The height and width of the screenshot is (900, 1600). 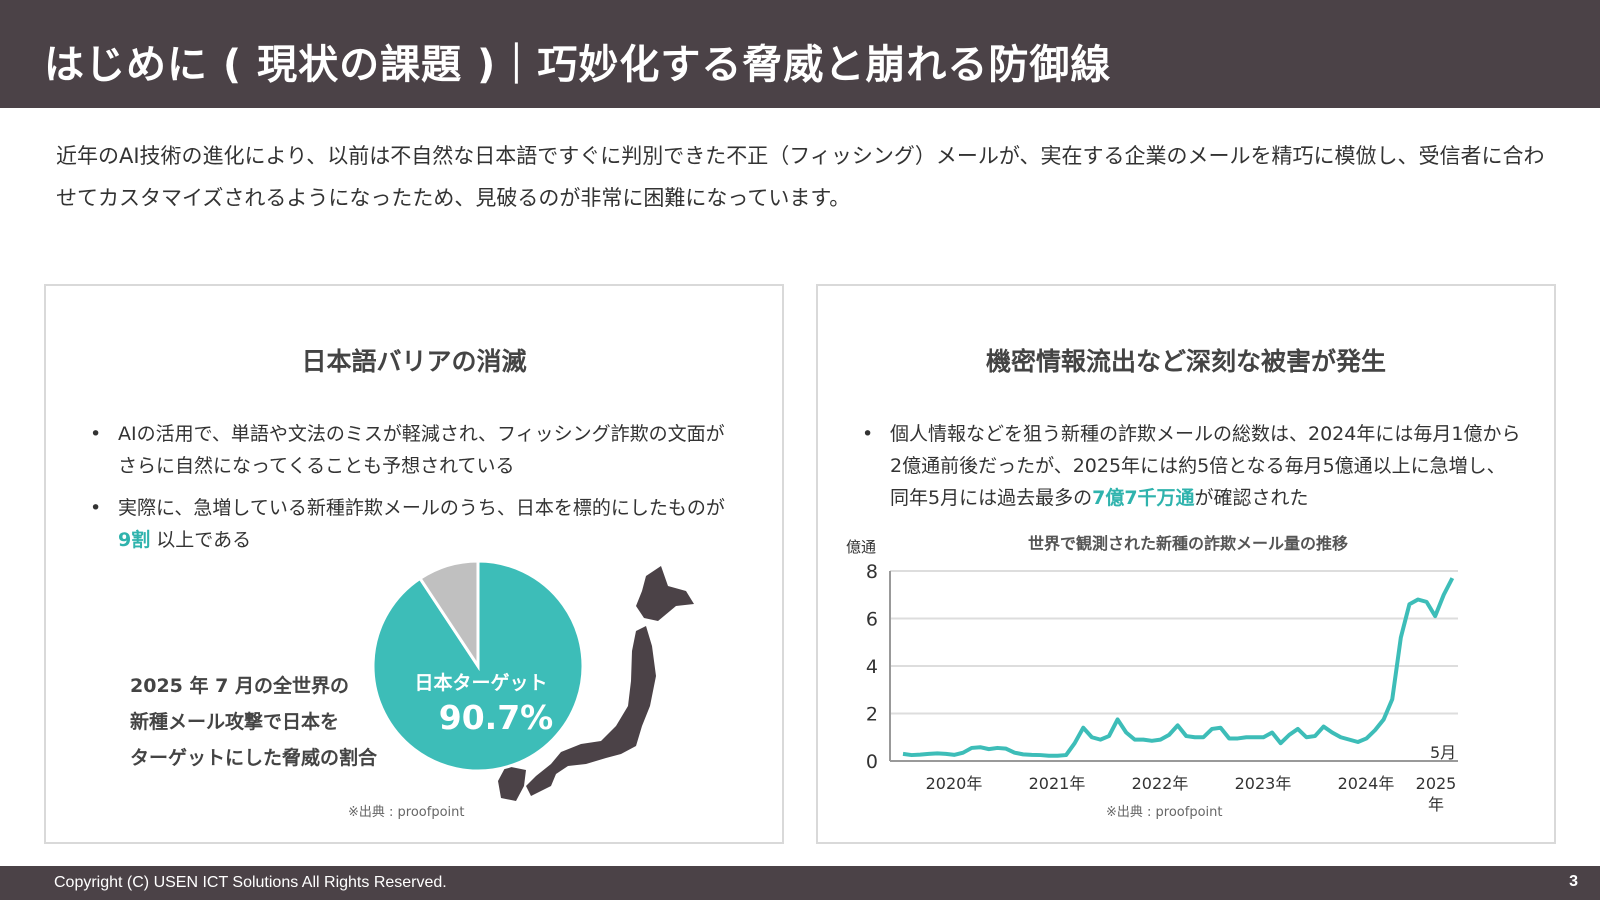 What do you see at coordinates (481, 683) in the screenshot?
I see `pie-label: 日本ターゲット` at bounding box center [481, 683].